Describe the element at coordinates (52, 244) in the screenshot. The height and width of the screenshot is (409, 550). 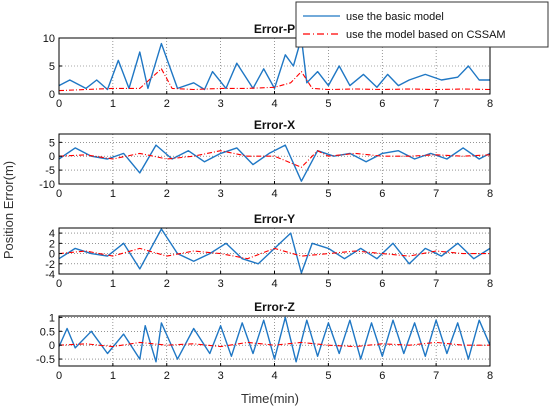
I see `y-tick-label: 2` at that location.